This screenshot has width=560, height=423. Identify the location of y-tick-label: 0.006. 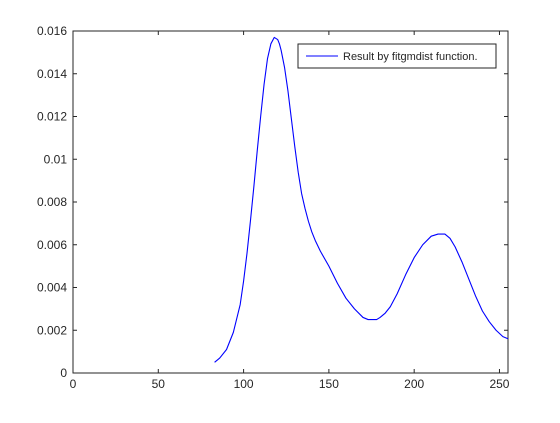
(52, 245).